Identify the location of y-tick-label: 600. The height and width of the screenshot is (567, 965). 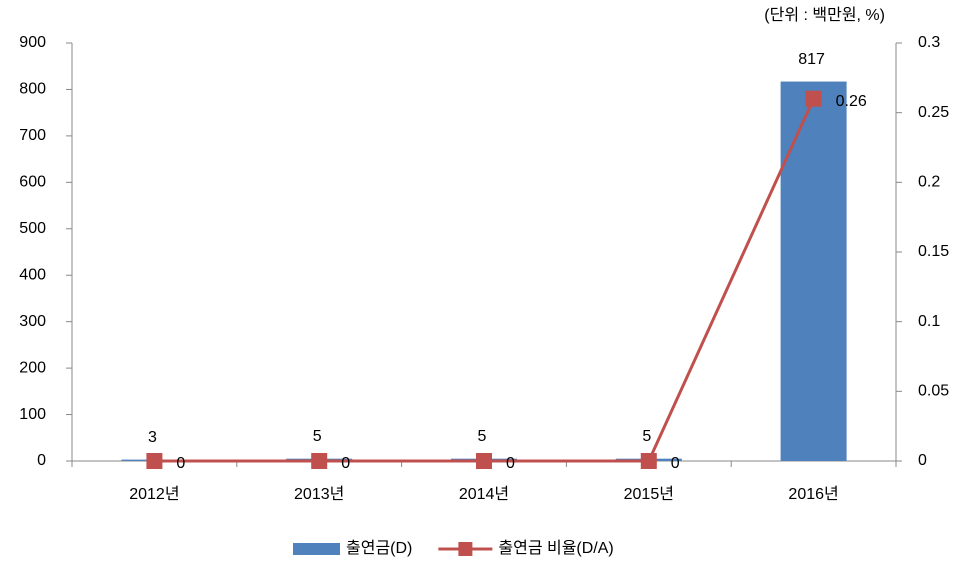
(32, 182).